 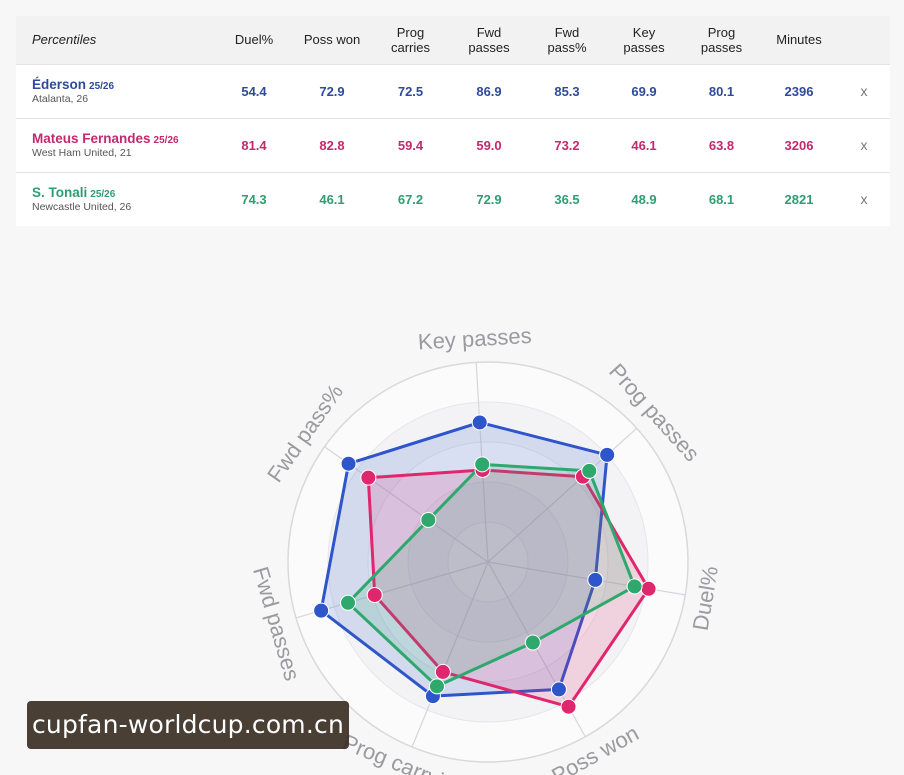 I want to click on stat-value: 59.0, so click(x=489, y=145).